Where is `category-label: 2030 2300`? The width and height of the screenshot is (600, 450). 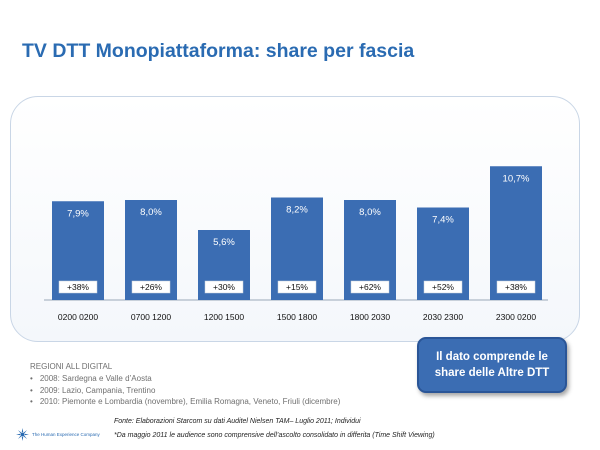
category-label: 2030 2300 is located at coordinates (443, 317).